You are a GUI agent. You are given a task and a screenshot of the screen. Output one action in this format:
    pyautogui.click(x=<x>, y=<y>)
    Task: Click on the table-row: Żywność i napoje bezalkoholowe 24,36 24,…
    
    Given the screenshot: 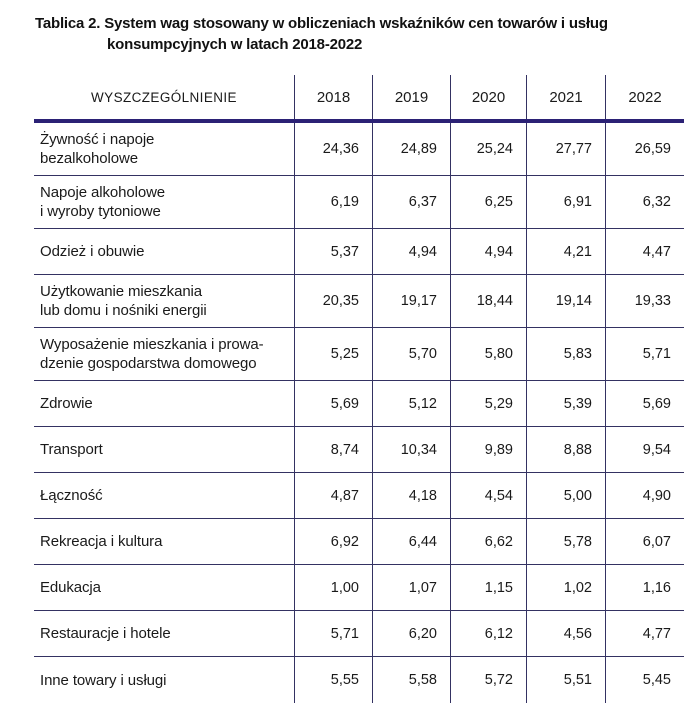 What is the action you would take?
    pyautogui.click(x=359, y=149)
    